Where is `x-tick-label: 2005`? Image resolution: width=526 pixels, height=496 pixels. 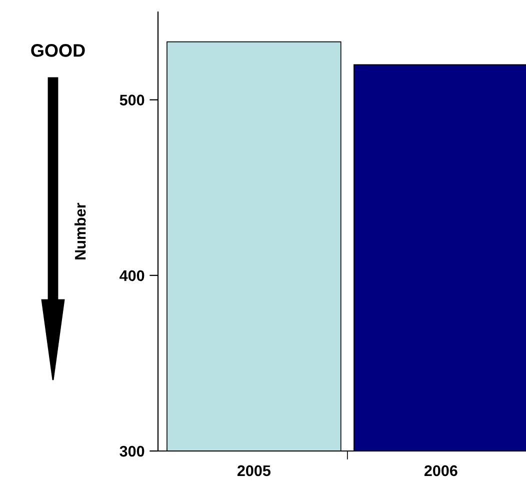
x-tick-label: 2005 is located at coordinates (253, 470).